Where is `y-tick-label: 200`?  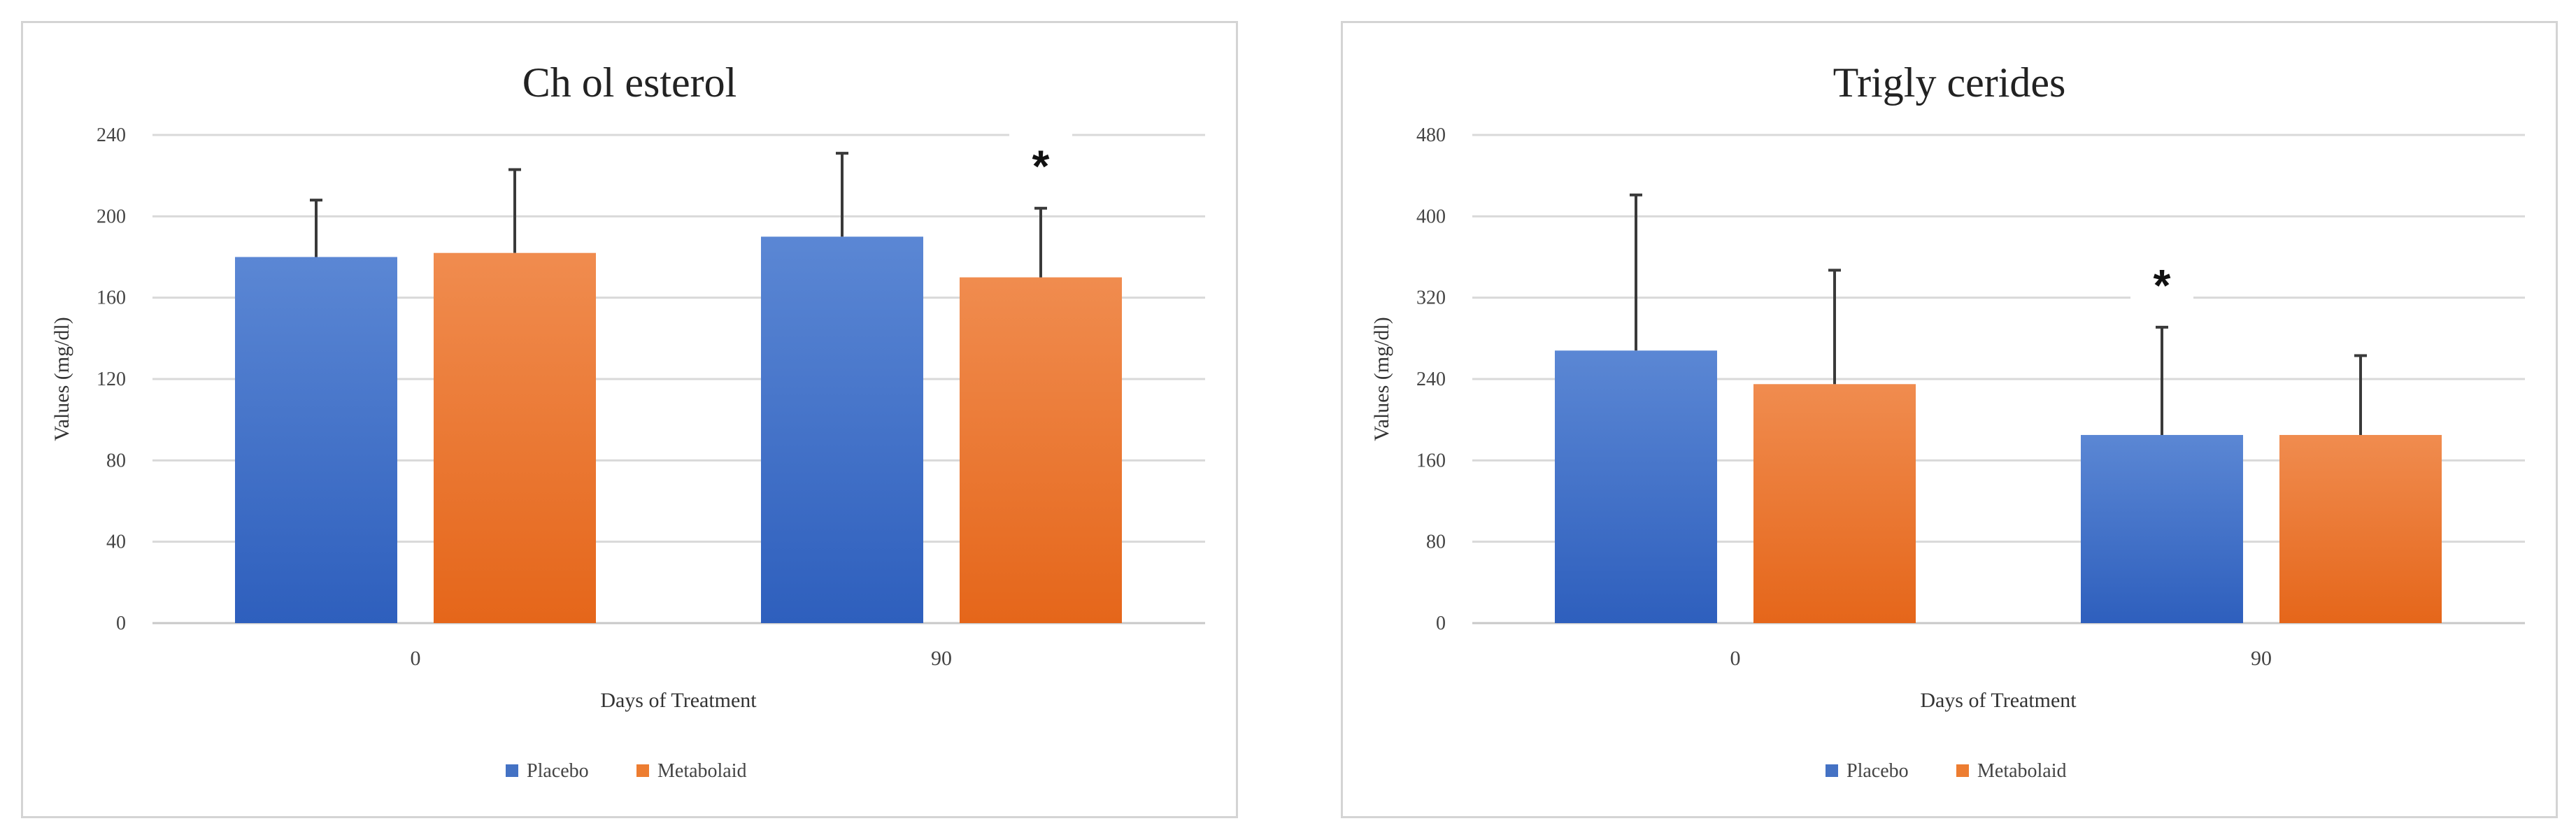 y-tick-label: 200 is located at coordinates (111, 217).